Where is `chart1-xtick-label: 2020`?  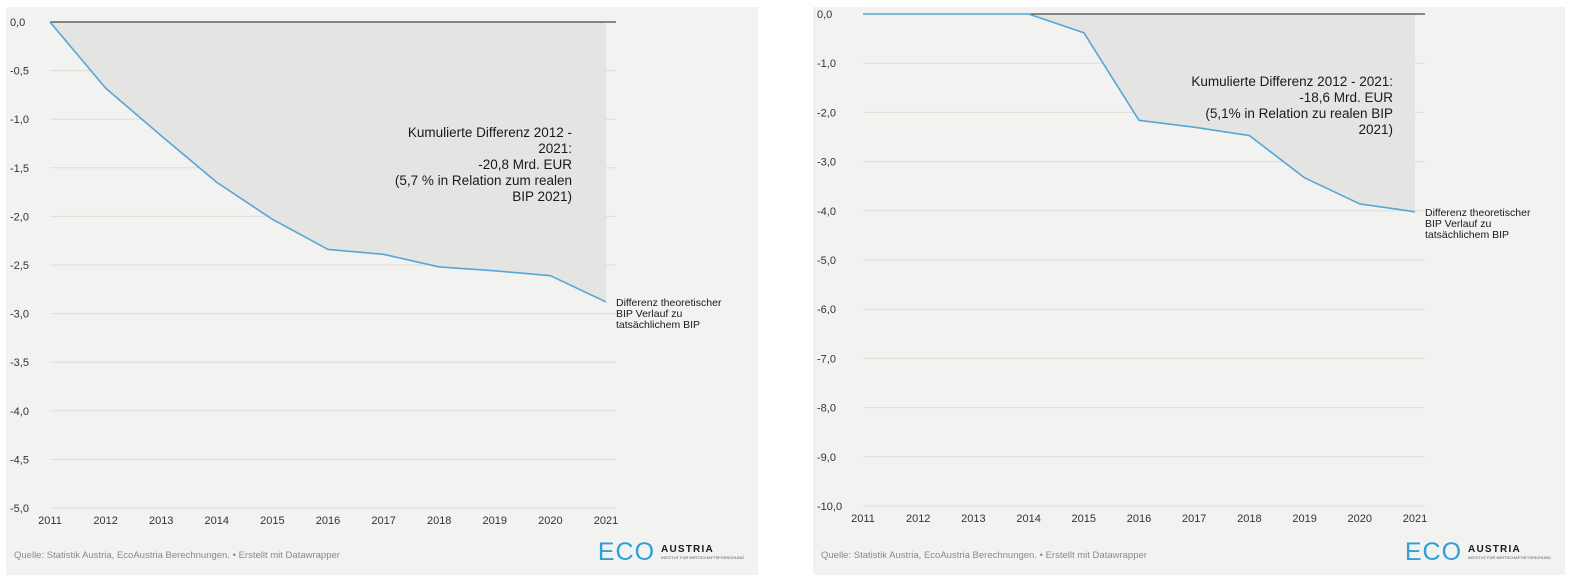 chart1-xtick-label: 2020 is located at coordinates (1360, 519).